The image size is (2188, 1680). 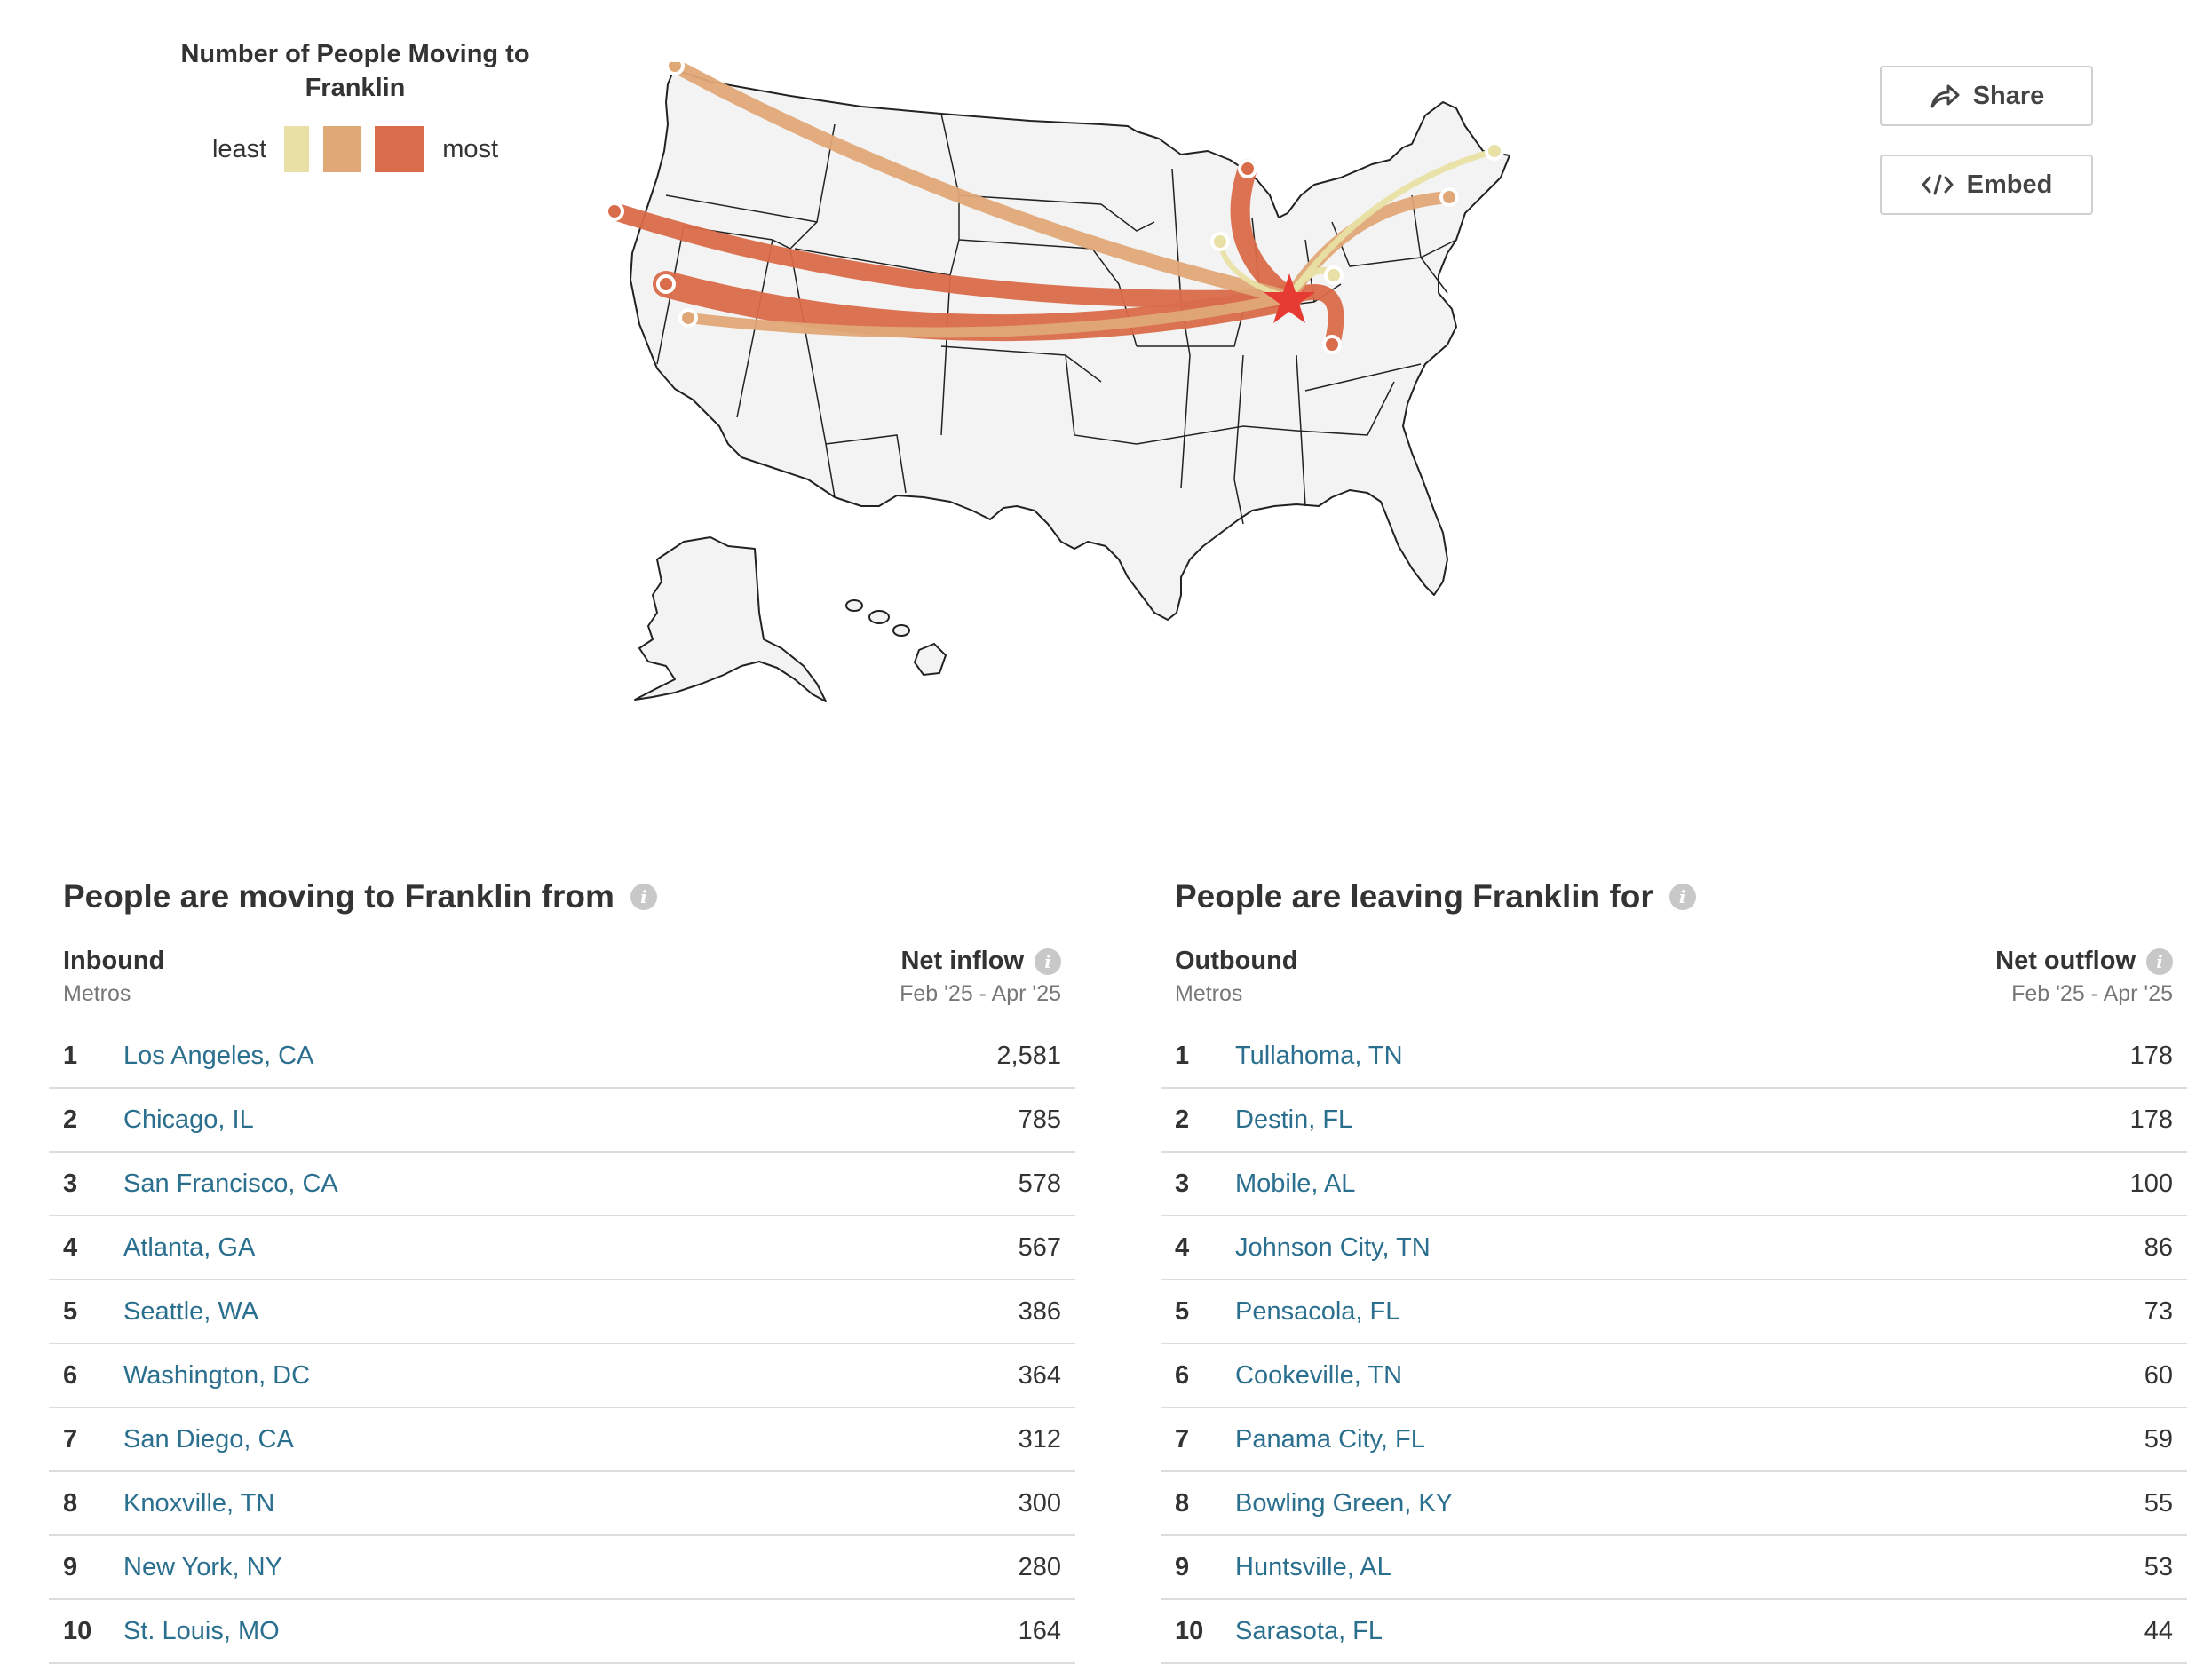 I want to click on table-row: 7 Panama City, FL 59, so click(x=1674, y=1440).